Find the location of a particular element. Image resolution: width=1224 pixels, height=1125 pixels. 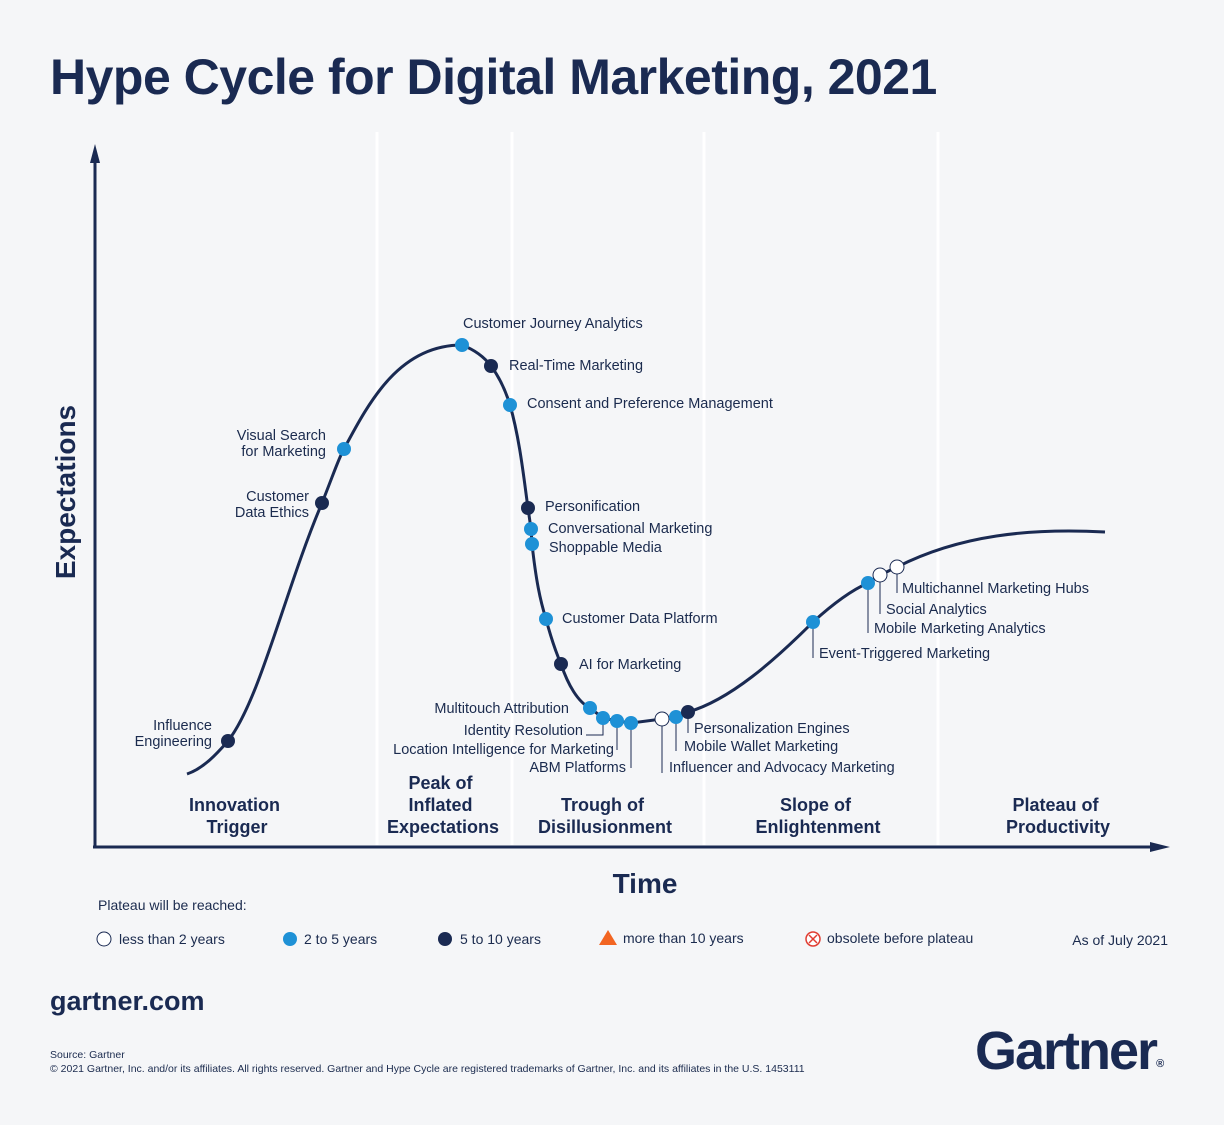

tech-label: Personalization Engines is located at coordinates (772, 729).